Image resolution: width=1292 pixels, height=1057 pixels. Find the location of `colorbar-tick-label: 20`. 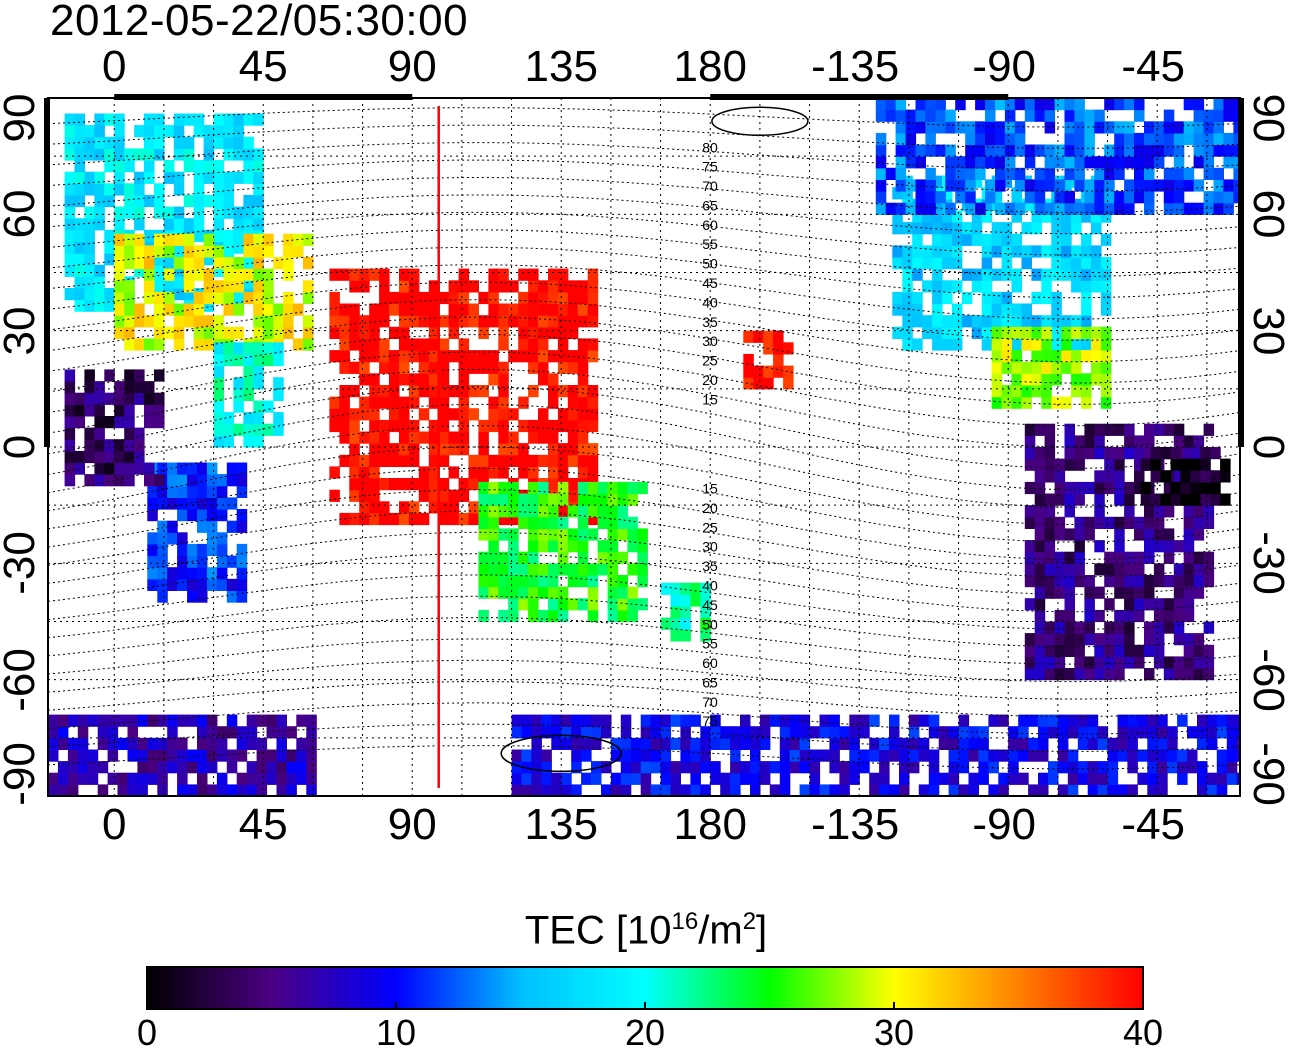

colorbar-tick-label: 20 is located at coordinates (645, 1032).